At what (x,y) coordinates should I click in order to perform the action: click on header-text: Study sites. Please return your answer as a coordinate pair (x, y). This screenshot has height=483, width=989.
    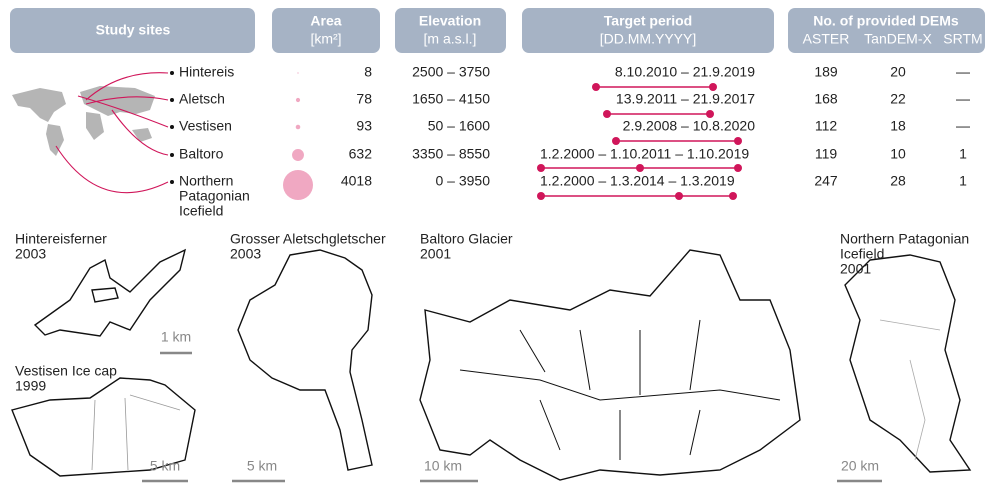
    Looking at the image, I should click on (133, 30).